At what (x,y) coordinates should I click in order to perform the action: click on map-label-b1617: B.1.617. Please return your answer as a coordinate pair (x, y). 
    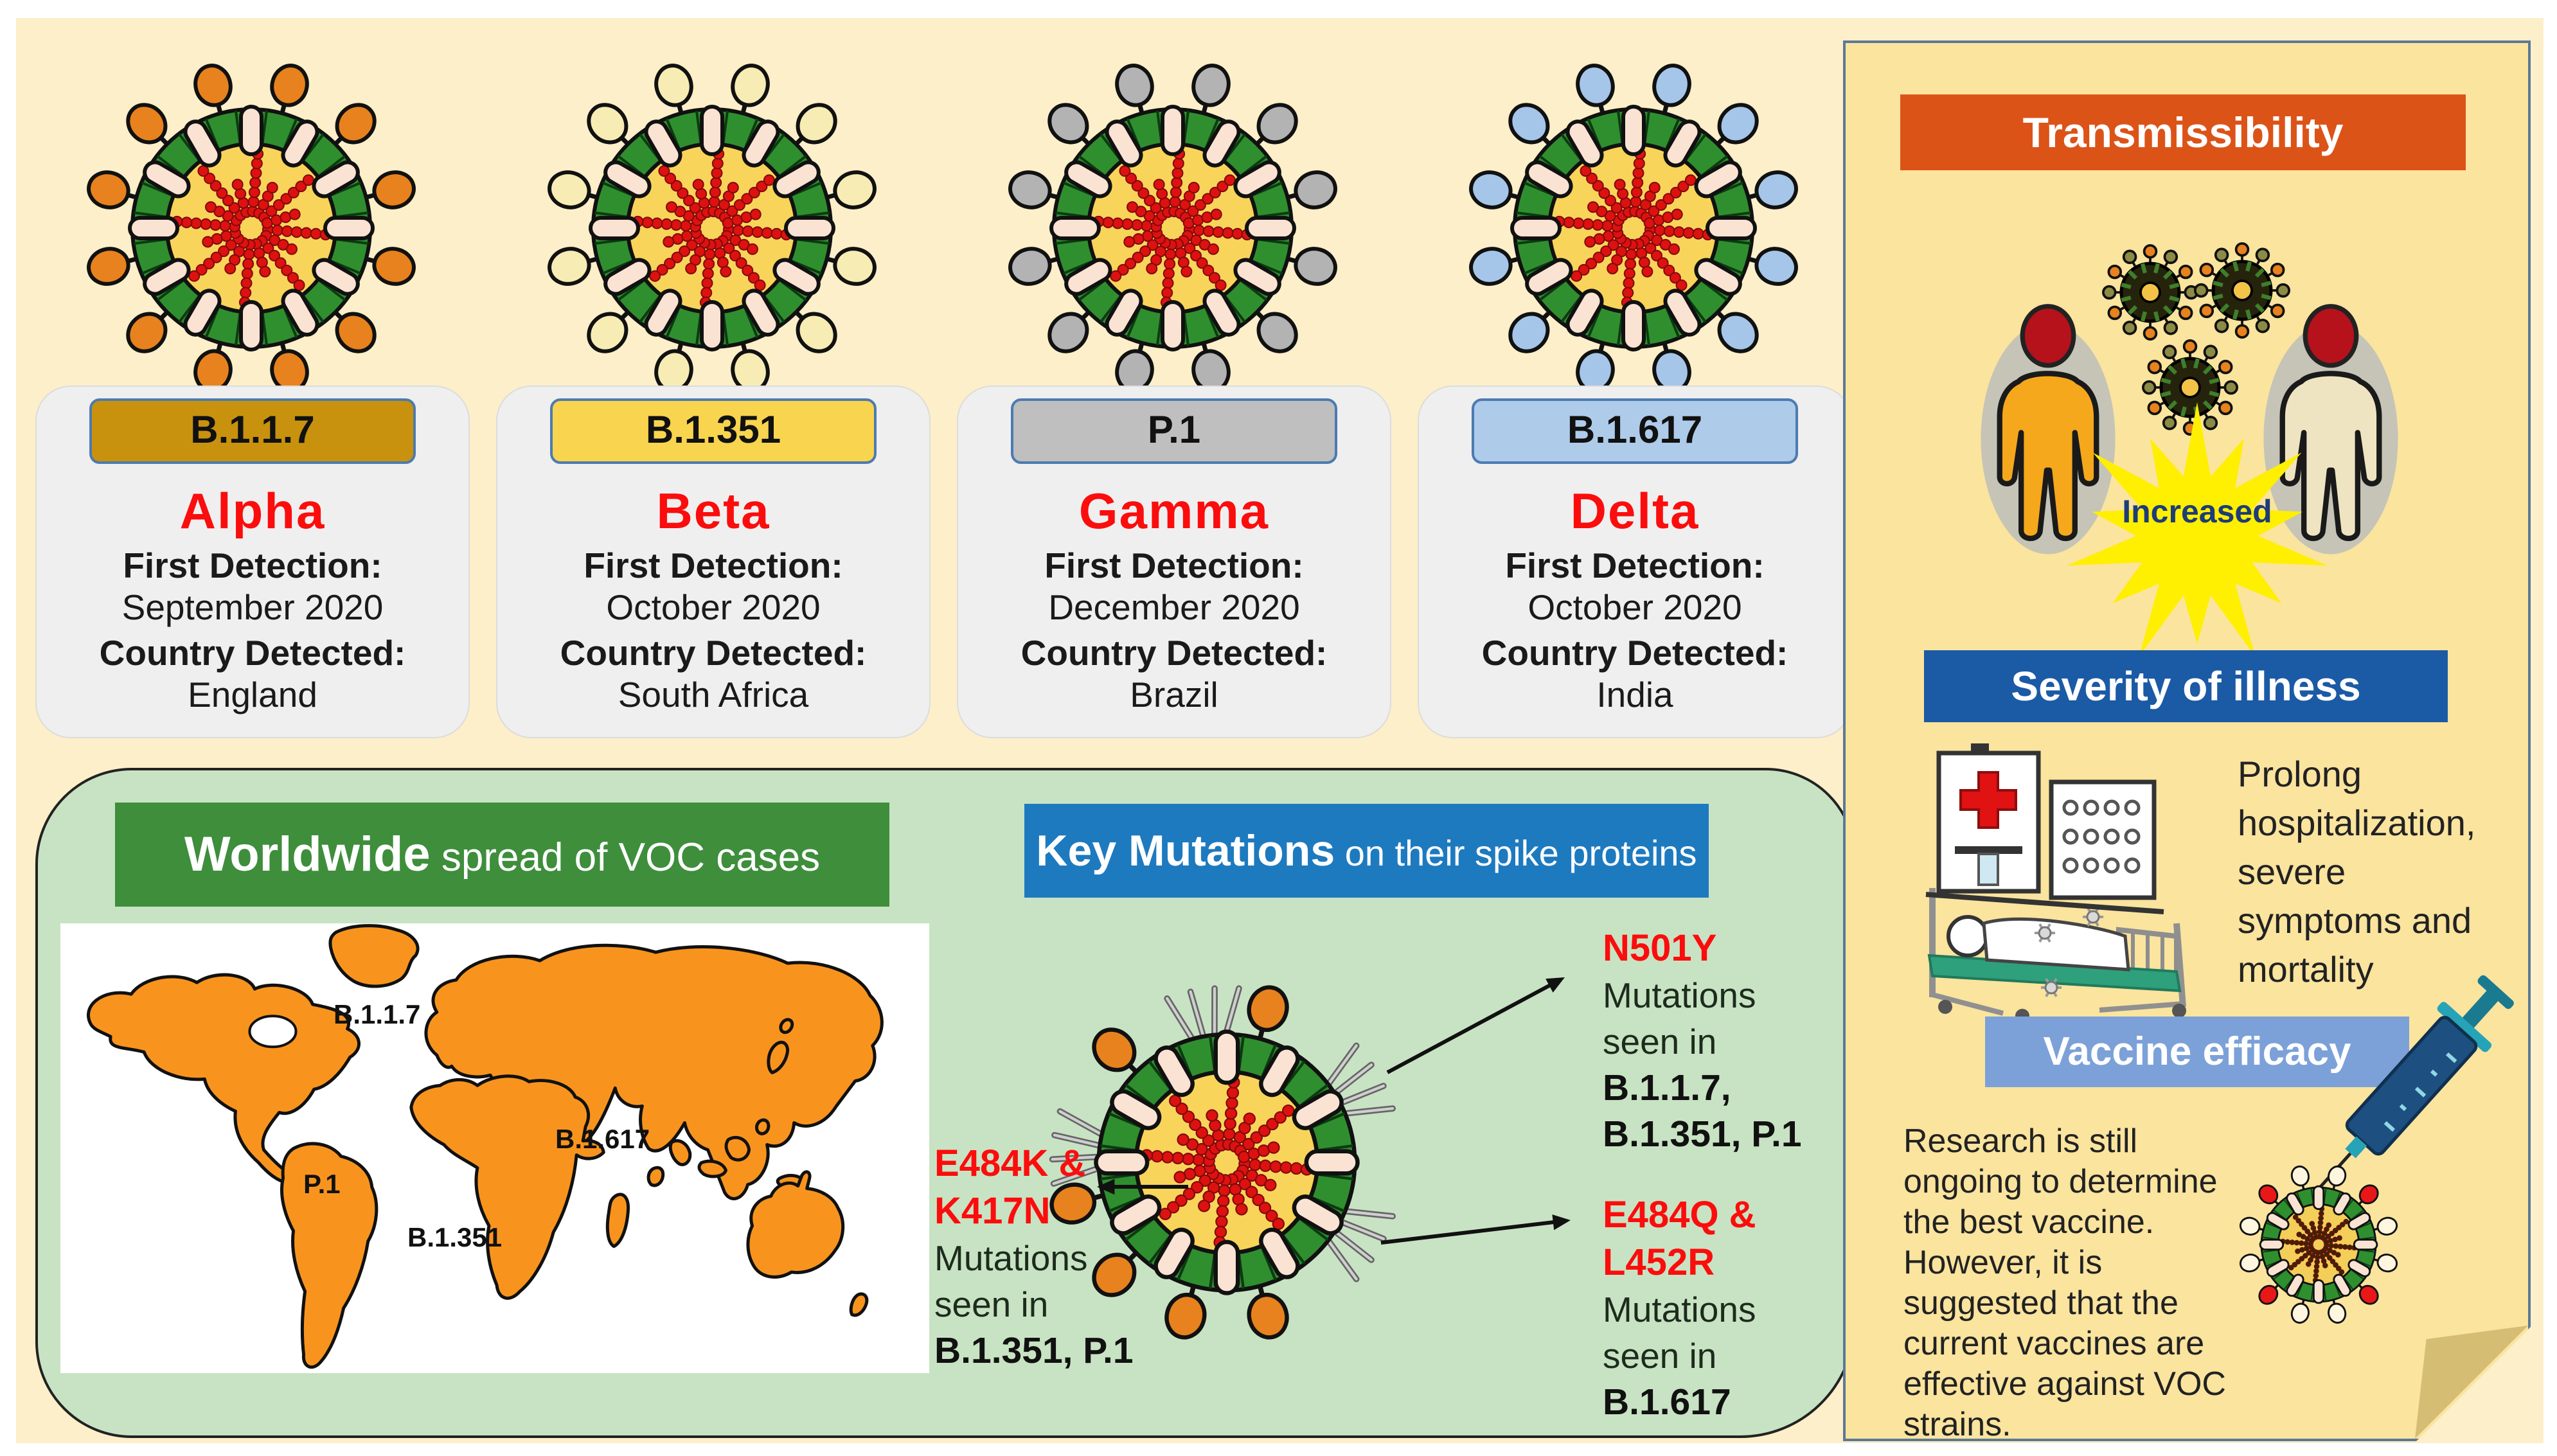
    Looking at the image, I should click on (602, 1139).